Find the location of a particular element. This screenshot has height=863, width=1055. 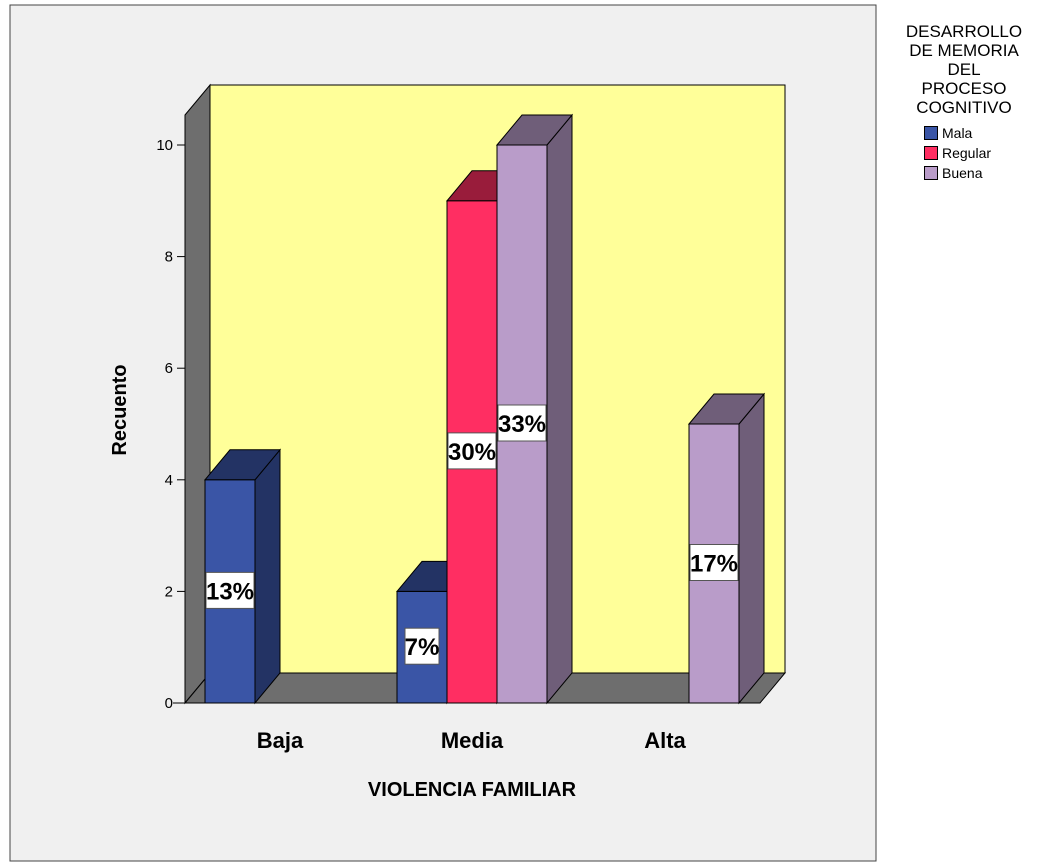

y-tick-label: 6 is located at coordinates (169, 368).